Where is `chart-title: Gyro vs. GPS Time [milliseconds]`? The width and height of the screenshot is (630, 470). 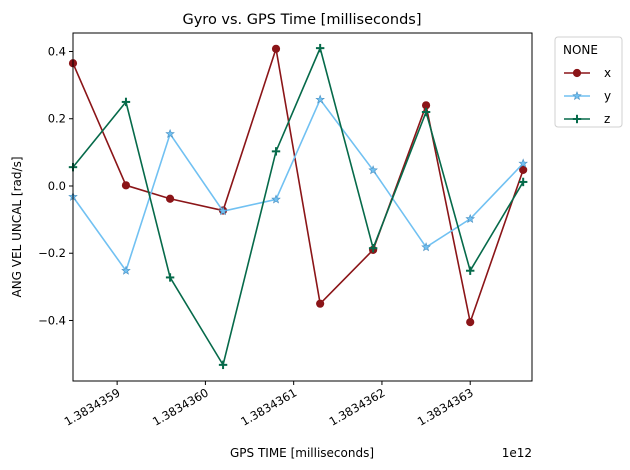 chart-title: Gyro vs. GPS Time [milliseconds] is located at coordinates (301, 20).